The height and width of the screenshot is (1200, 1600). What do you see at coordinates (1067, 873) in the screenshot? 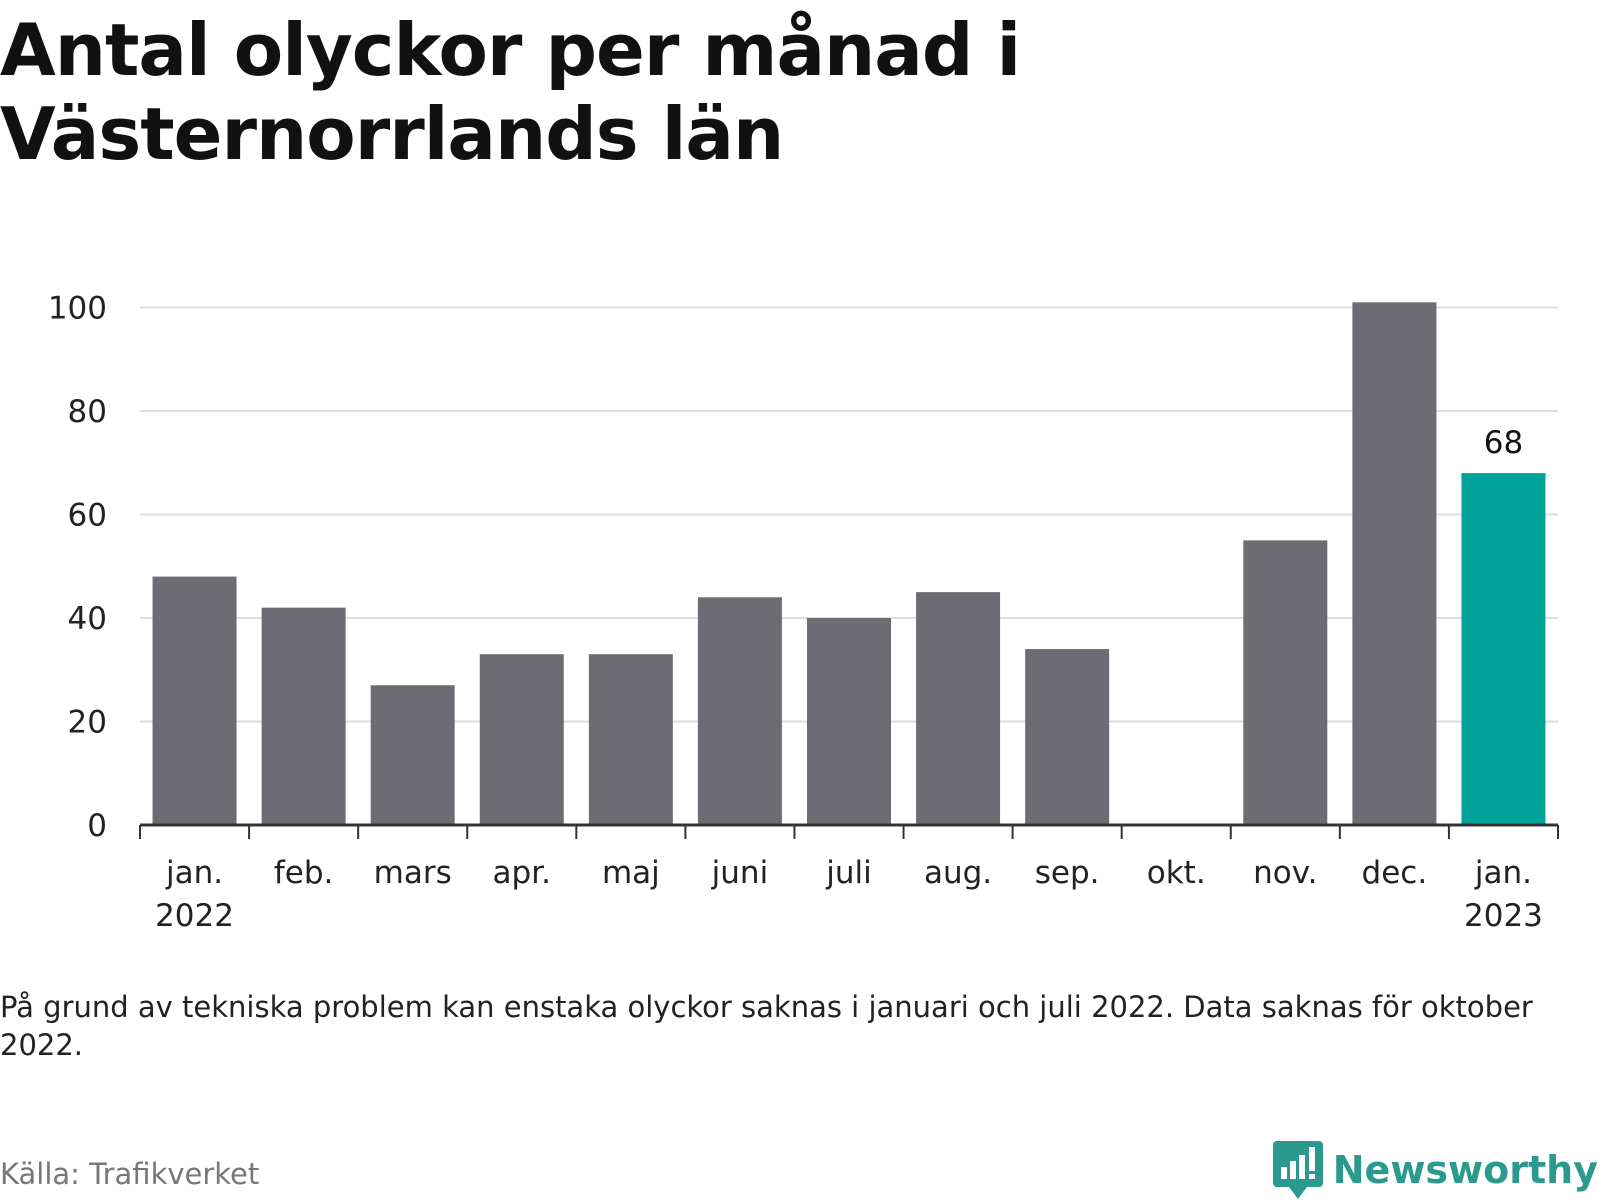
I see `x-tick-label: sep.` at bounding box center [1067, 873].